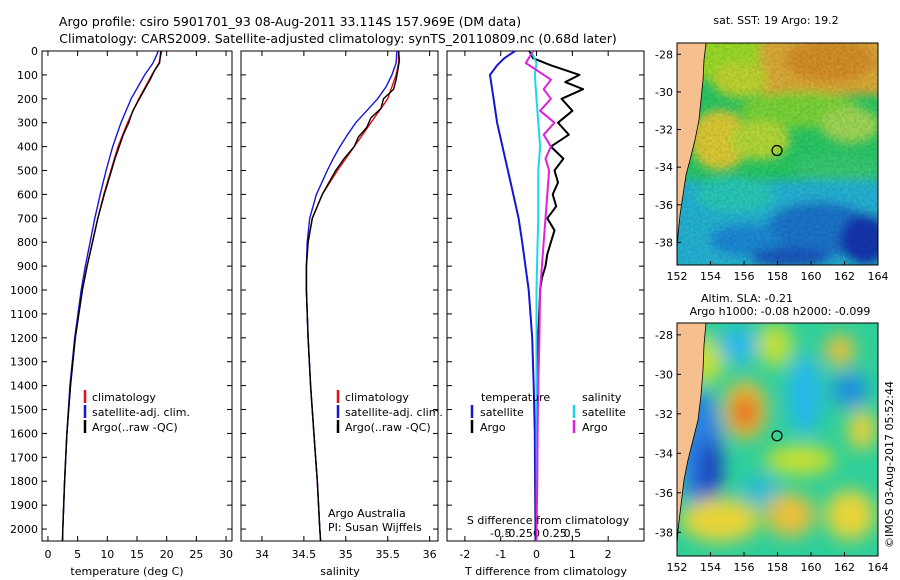  I want to click on sla-map-ticks: 152 154 156 158 160 162 164 -28 -30 -32 -34 -36 -38, so click(771, 451).